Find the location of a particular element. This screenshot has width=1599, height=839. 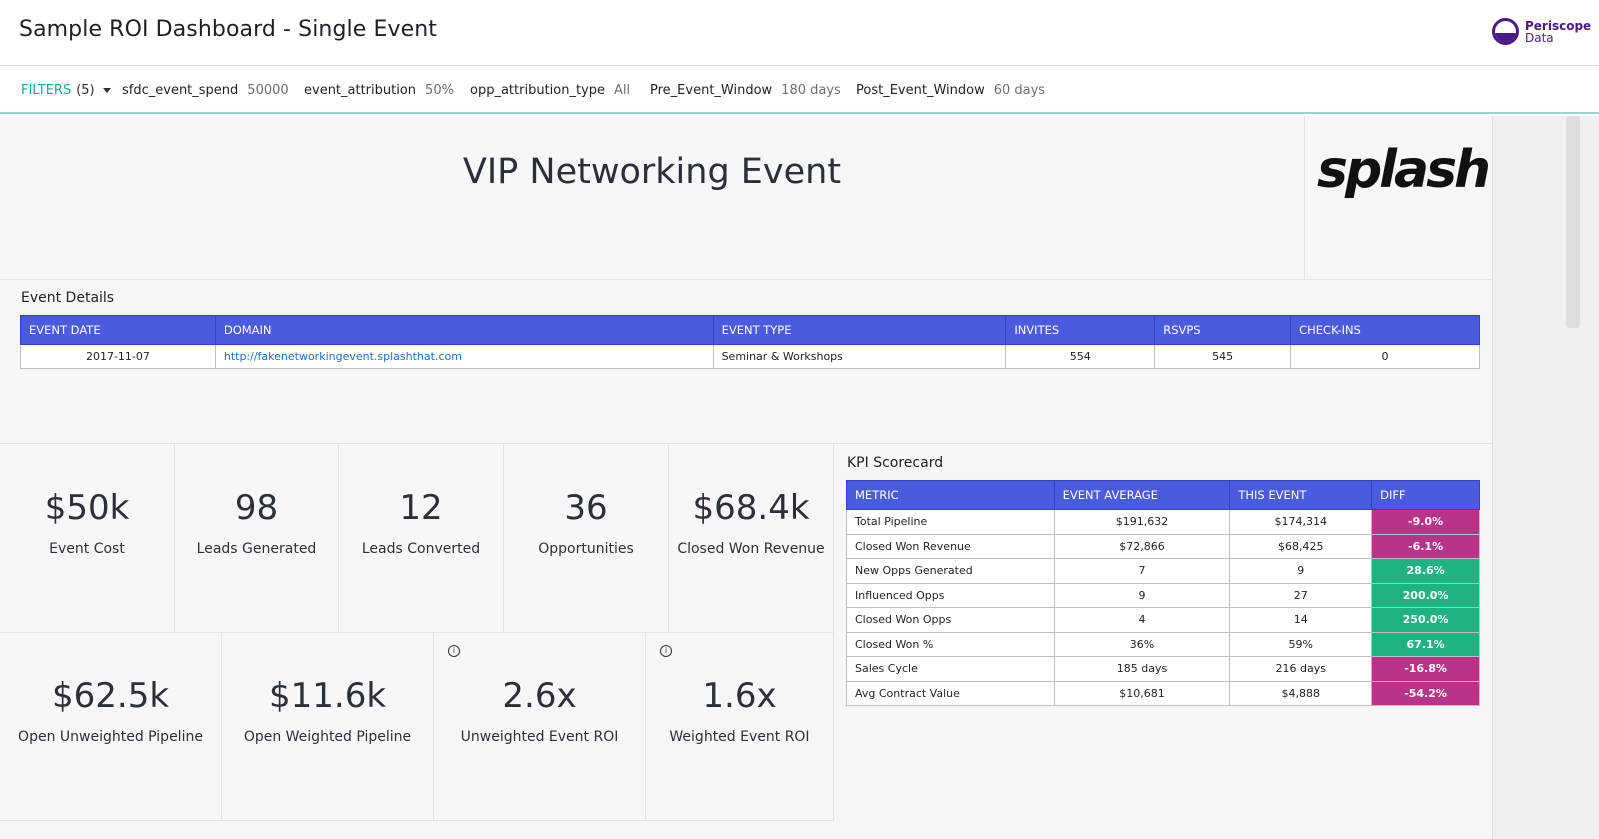

cell-metric: Sales Cycle is located at coordinates (950, 669).